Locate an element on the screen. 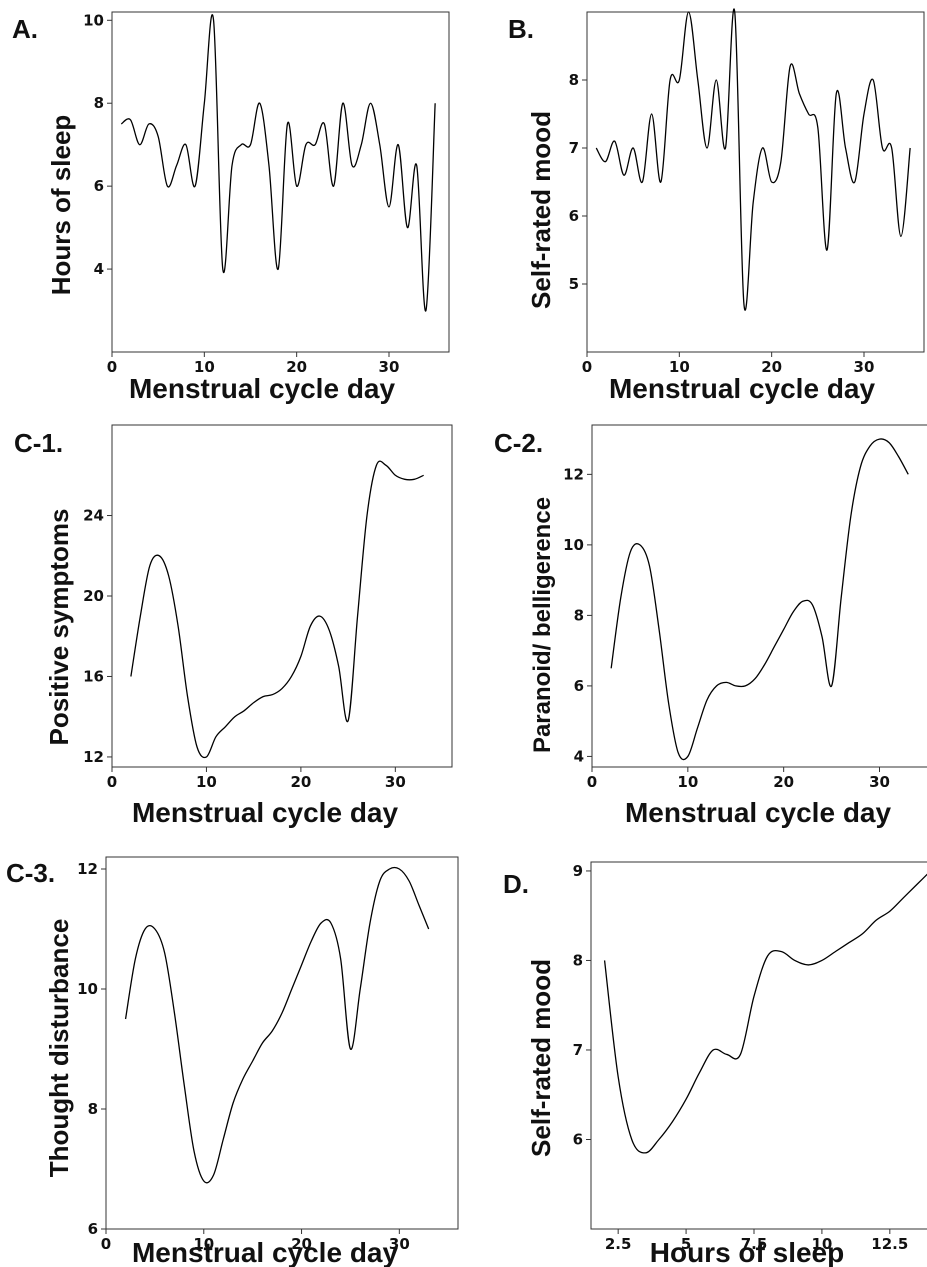 The height and width of the screenshot is (1267, 927). panel-c2-x-tick-label: 30 is located at coordinates (879, 782).